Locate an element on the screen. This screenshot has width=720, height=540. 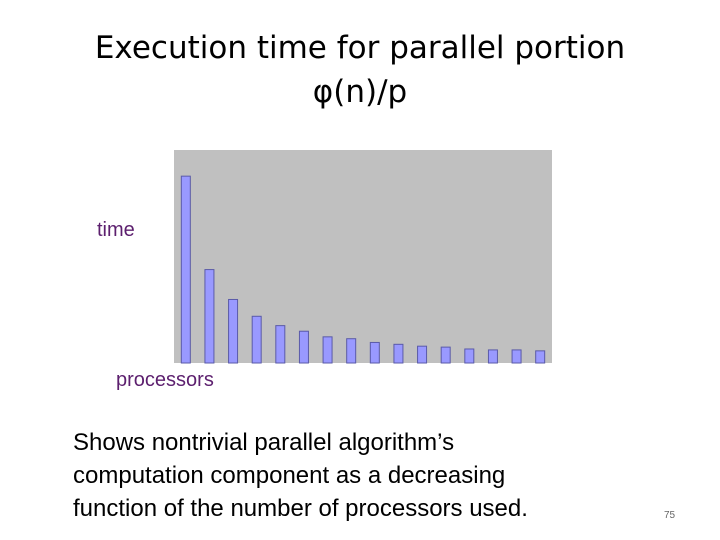
caption-line: Shows nontrivial parallel algorithm’s is located at coordinates (263, 442).